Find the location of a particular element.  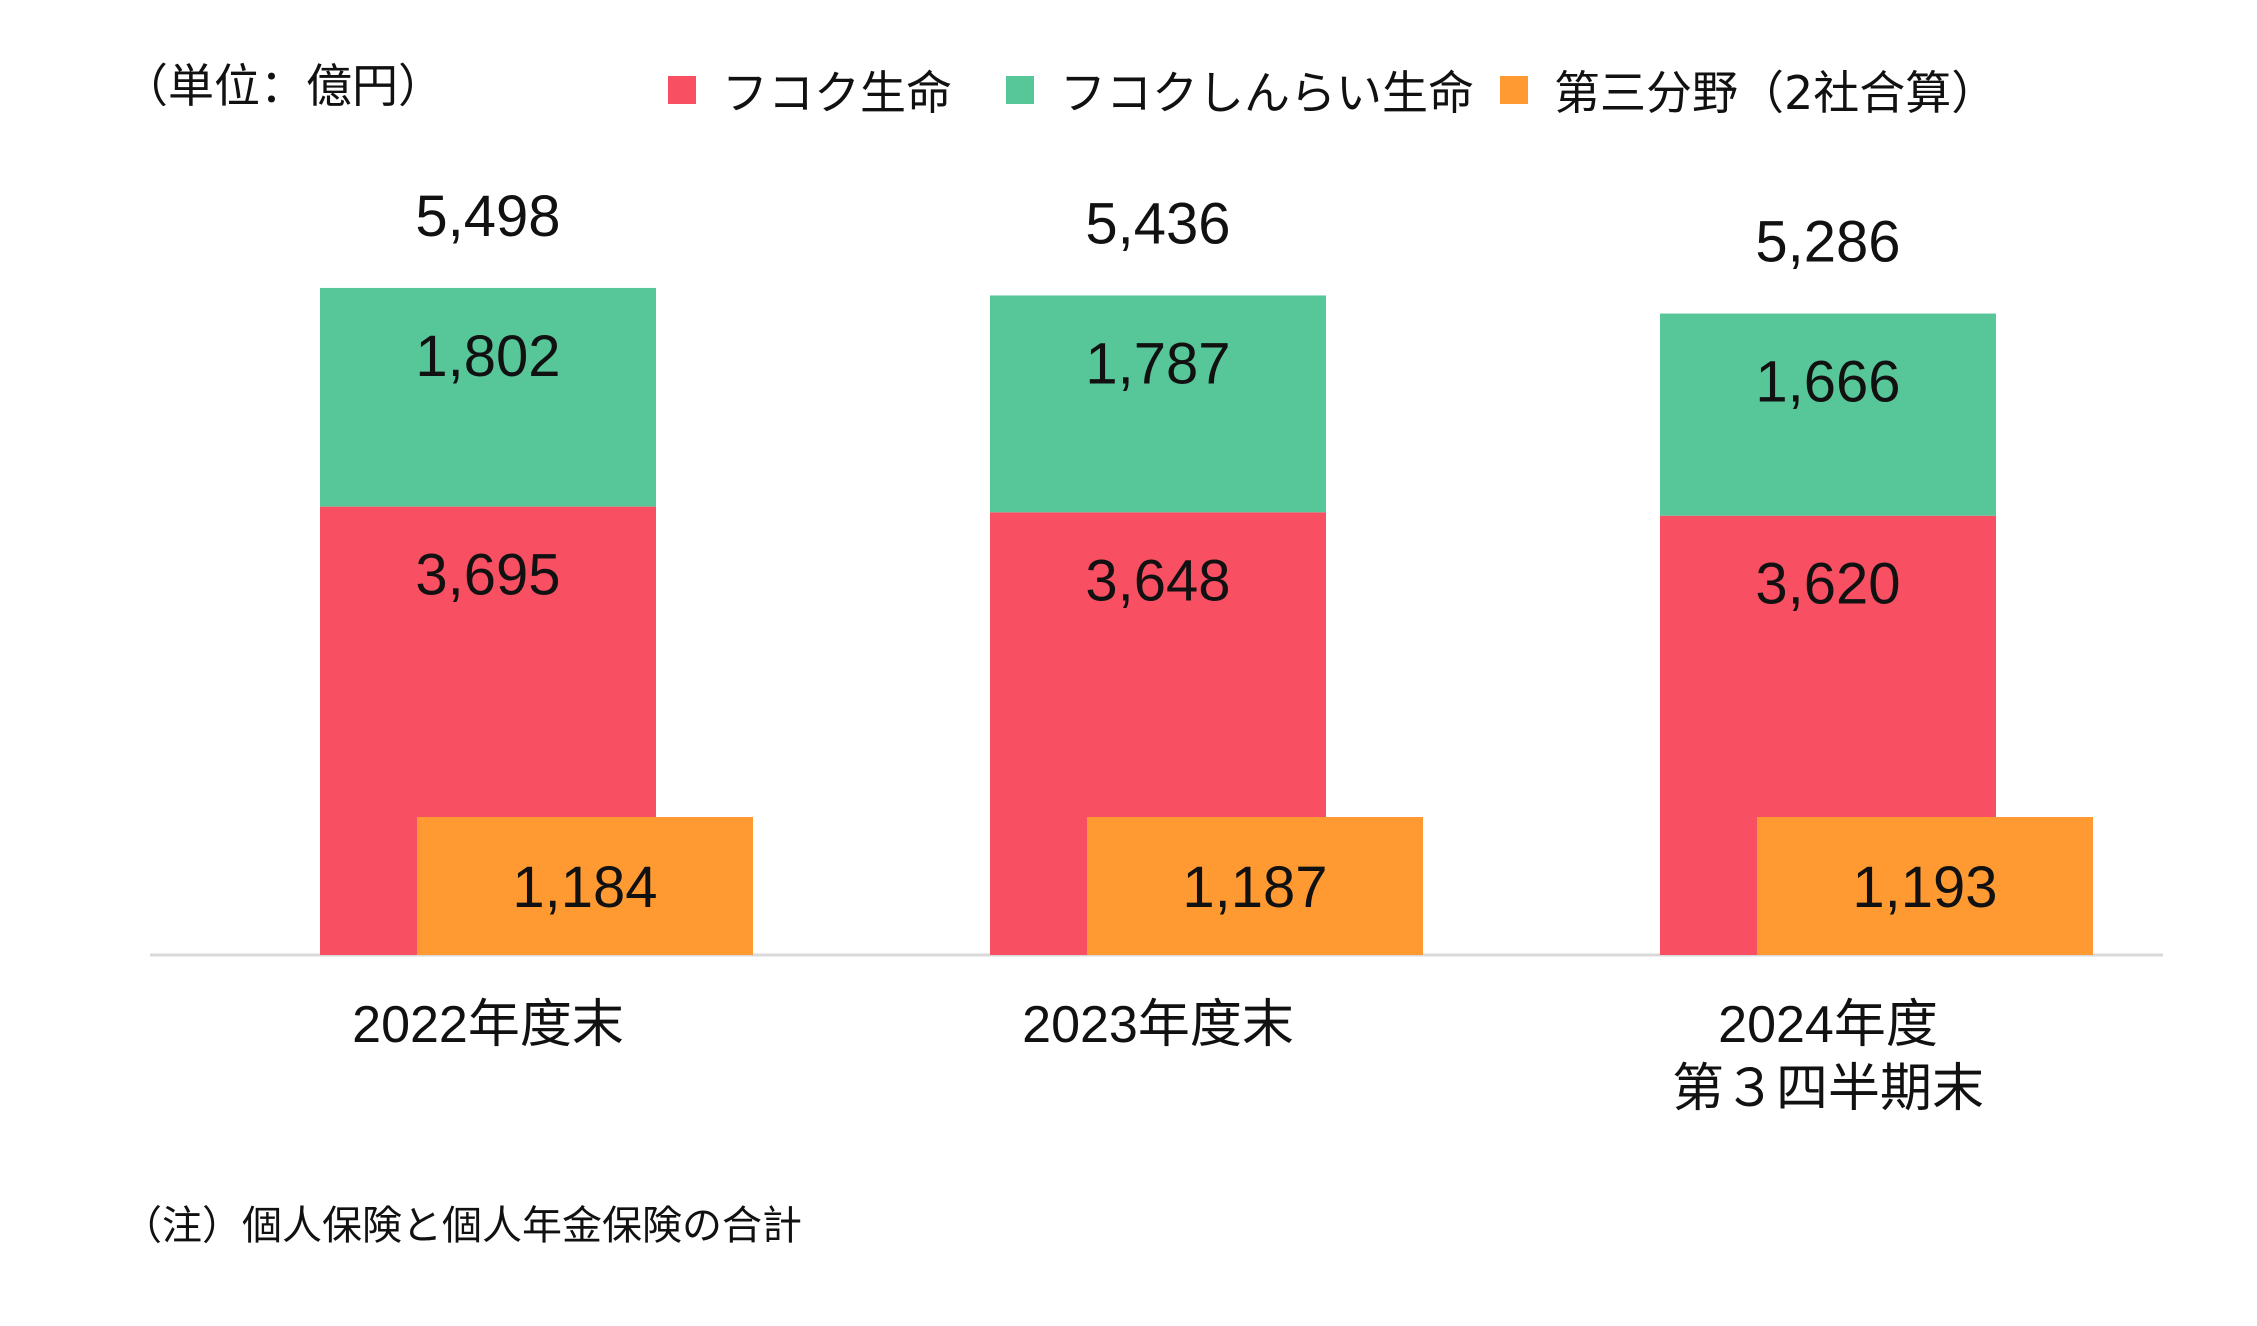

category-label-1-0: 2023年度末 is located at coordinates (1158, 1025).